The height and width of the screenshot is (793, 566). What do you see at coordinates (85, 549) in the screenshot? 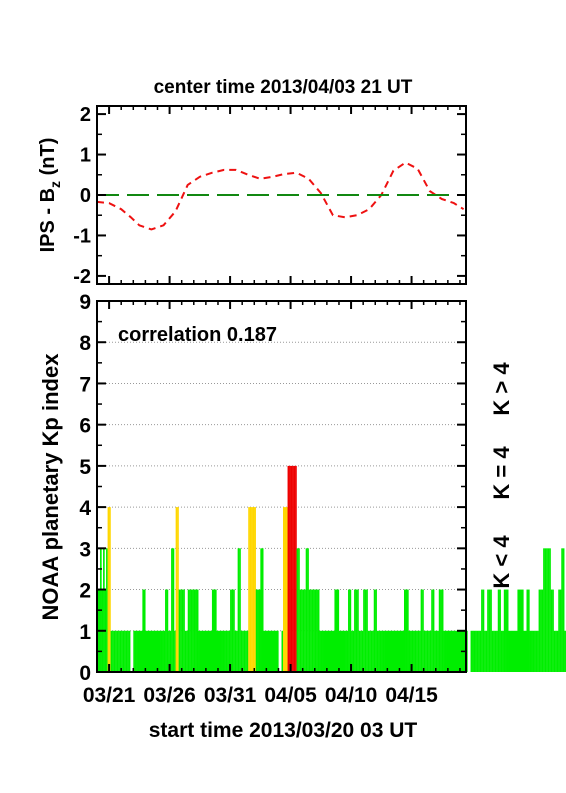
I see `kp-ytick-label: 3` at bounding box center [85, 549].